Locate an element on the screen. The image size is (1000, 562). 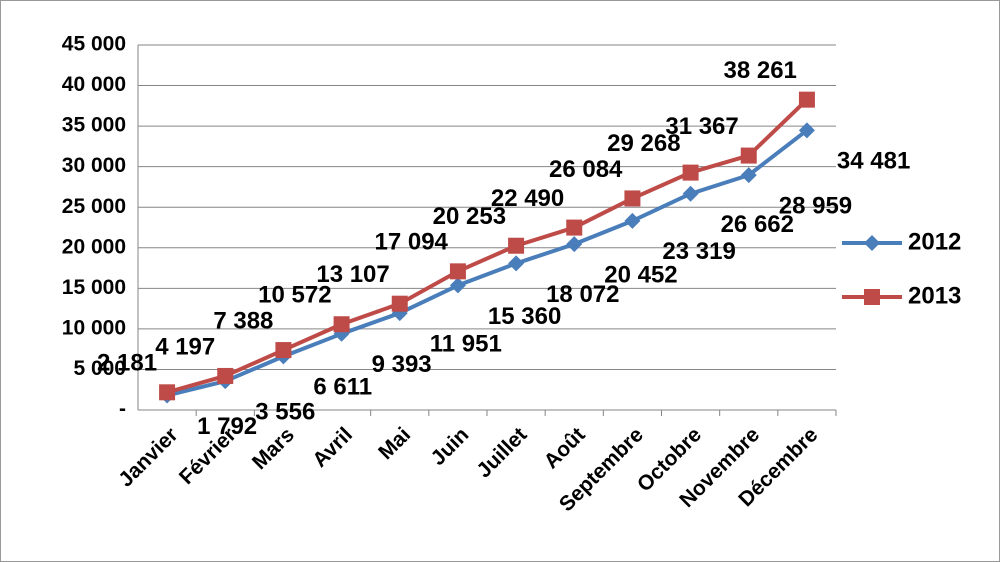
data-label: 17 094 is located at coordinates (412, 242).